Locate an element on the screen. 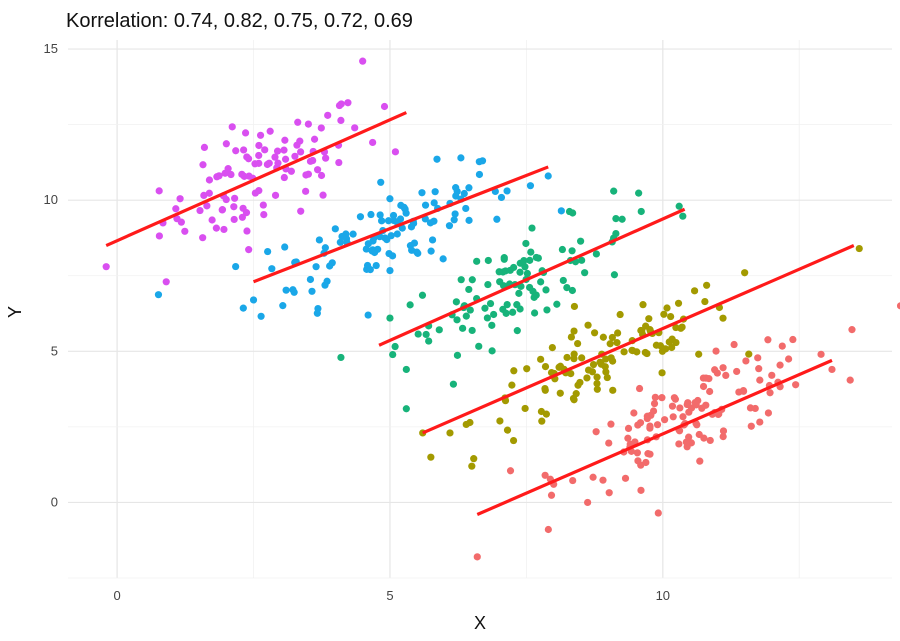 The image size is (900, 641). y-tick-label: 5 is located at coordinates (54, 350).